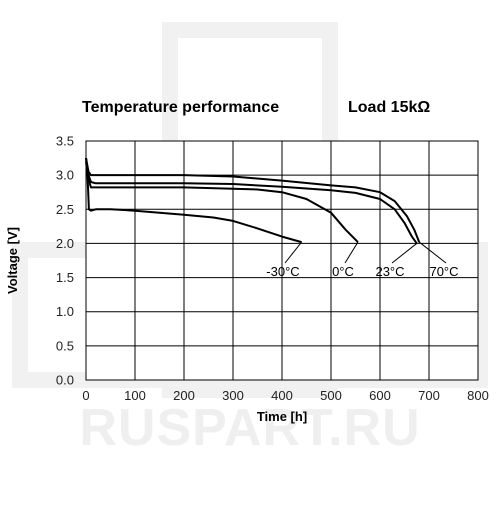  Describe the element at coordinates (65, 175) in the screenshot. I see `y-tick-label: 3.0` at that location.